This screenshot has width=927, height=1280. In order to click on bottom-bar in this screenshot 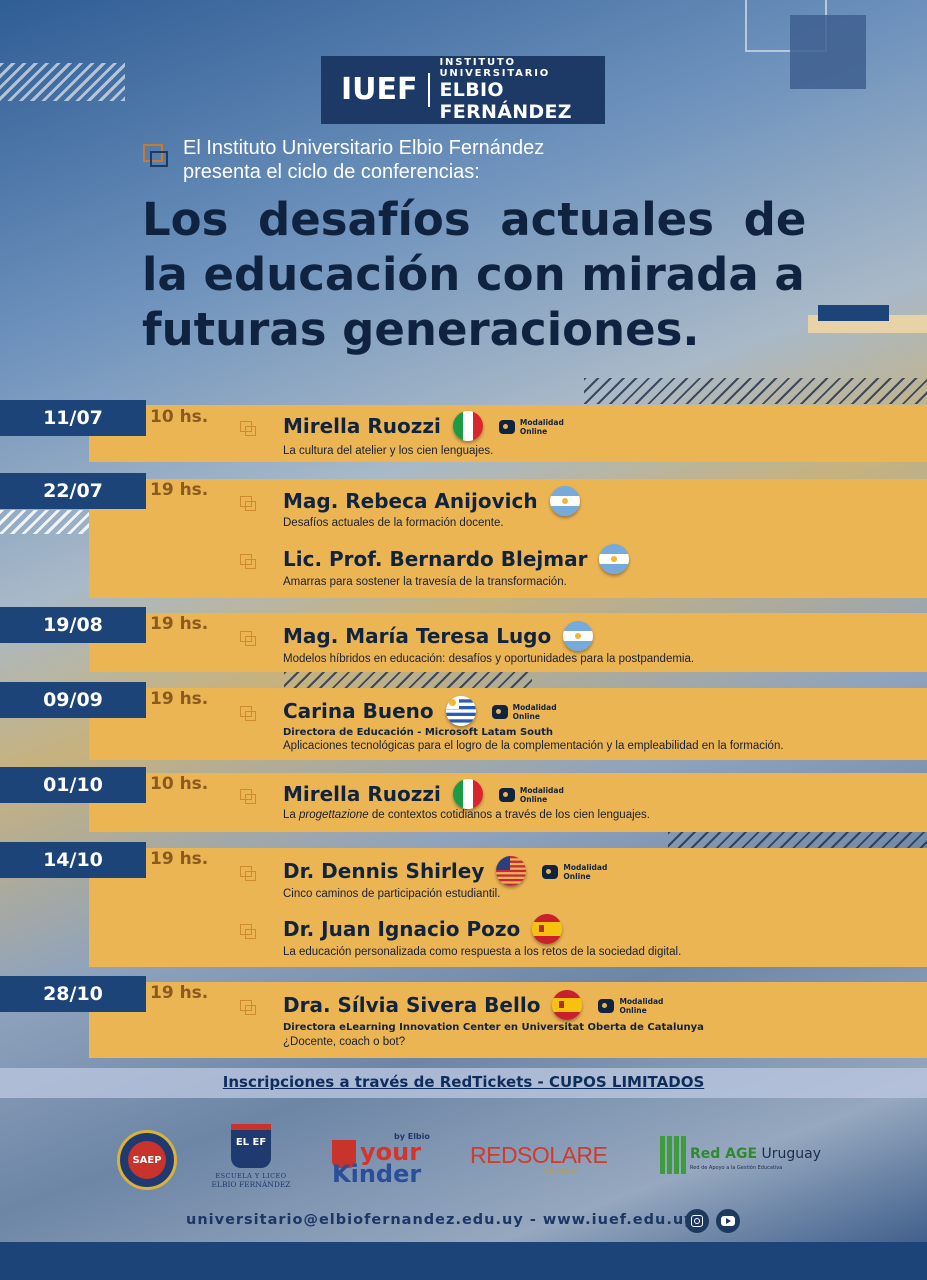, I will do `click(463, 1261)`.